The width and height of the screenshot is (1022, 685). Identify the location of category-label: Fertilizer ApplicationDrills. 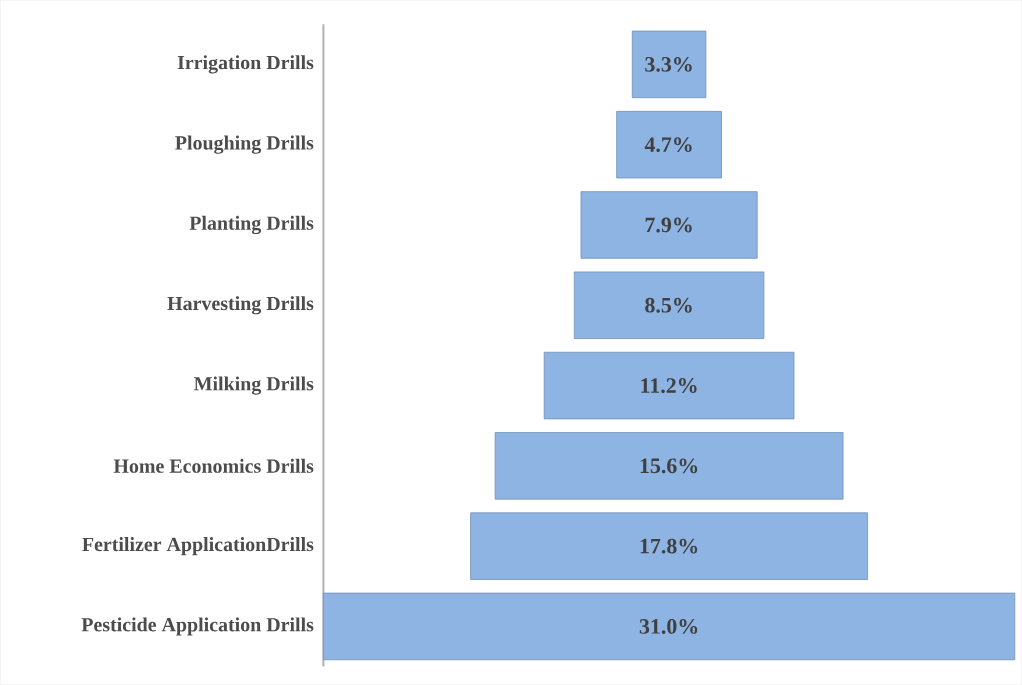
(198, 546).